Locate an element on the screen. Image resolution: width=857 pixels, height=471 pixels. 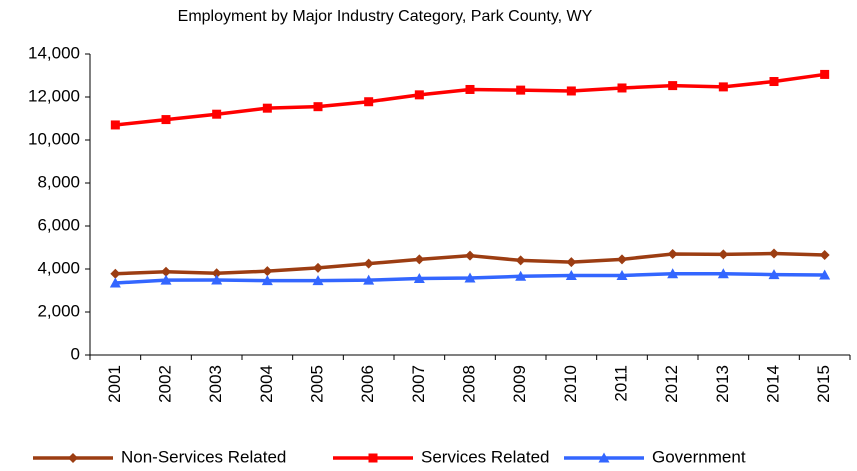
legend-label: Government is located at coordinates (699, 456).